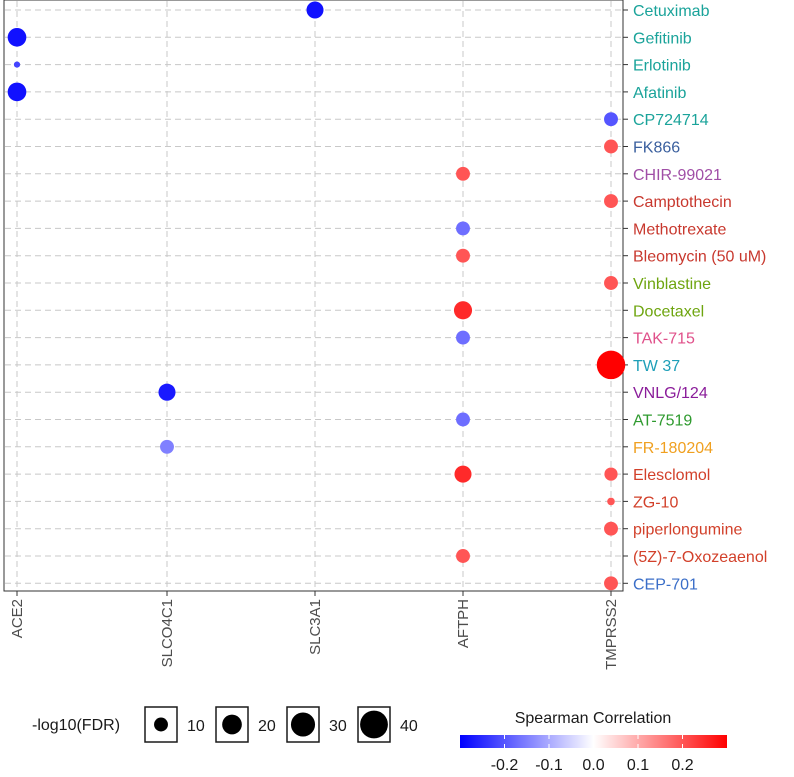  I want to click on y-tick-label-tw-37: TW 37, so click(656, 366).